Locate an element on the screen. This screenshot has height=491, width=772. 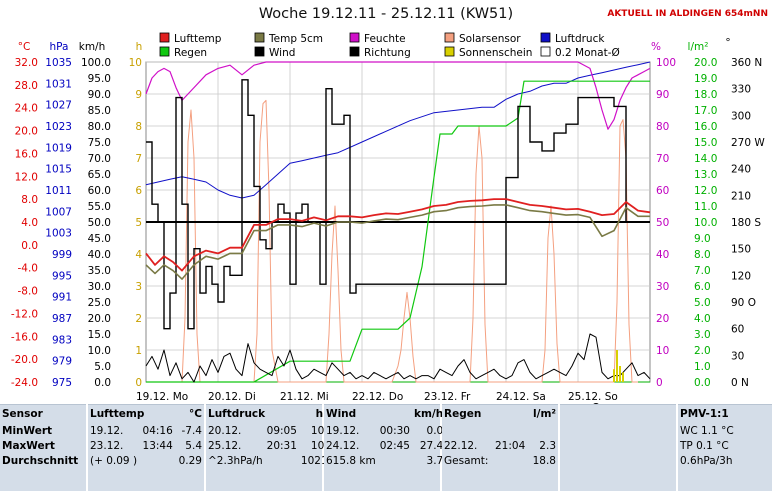
tick-rain: 15.0 is located at coordinates (705, 143).